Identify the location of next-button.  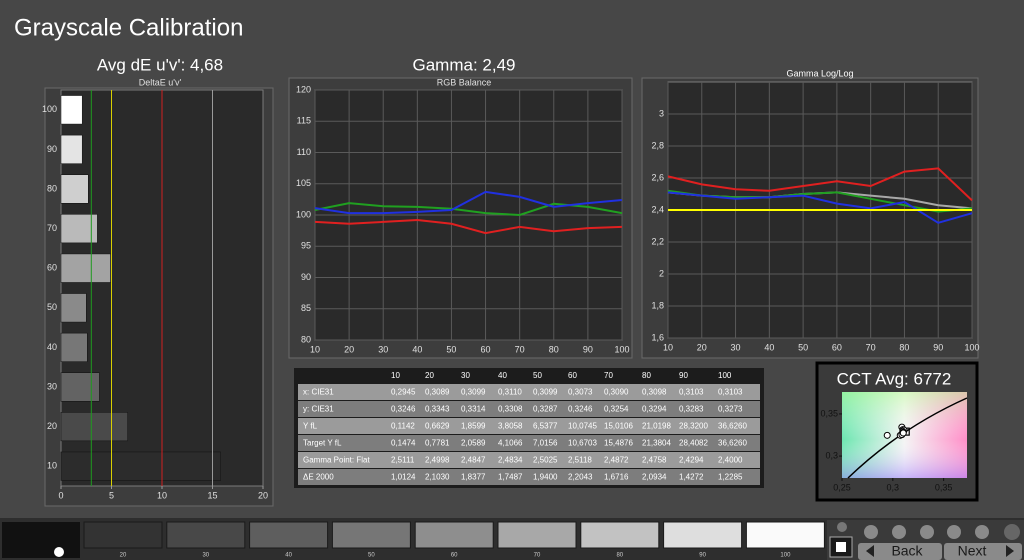
(983, 551).